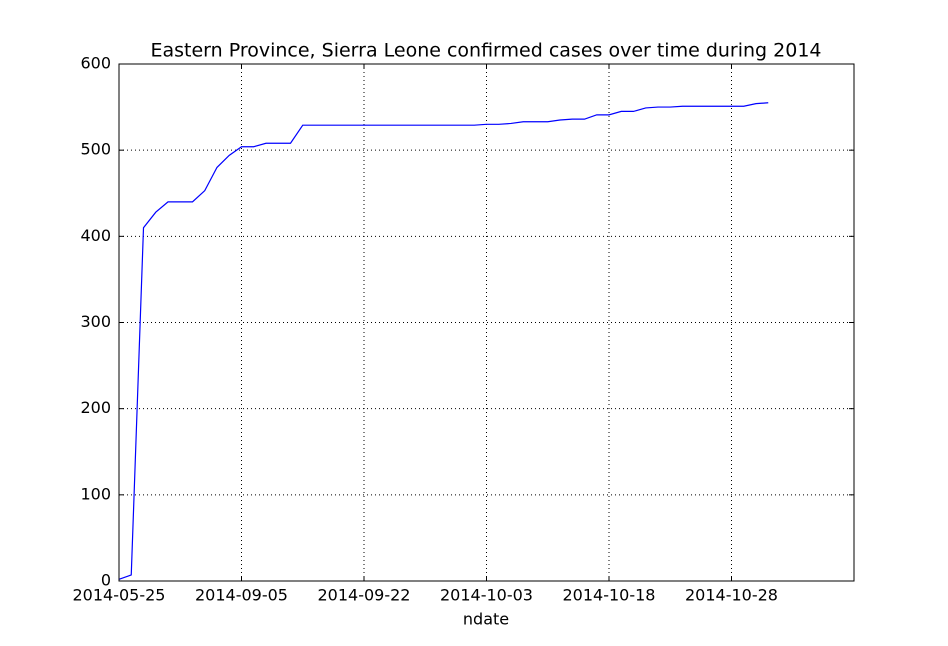 The height and width of the screenshot is (646, 948). I want to click on y-tick-label: 0, so click(106, 580).